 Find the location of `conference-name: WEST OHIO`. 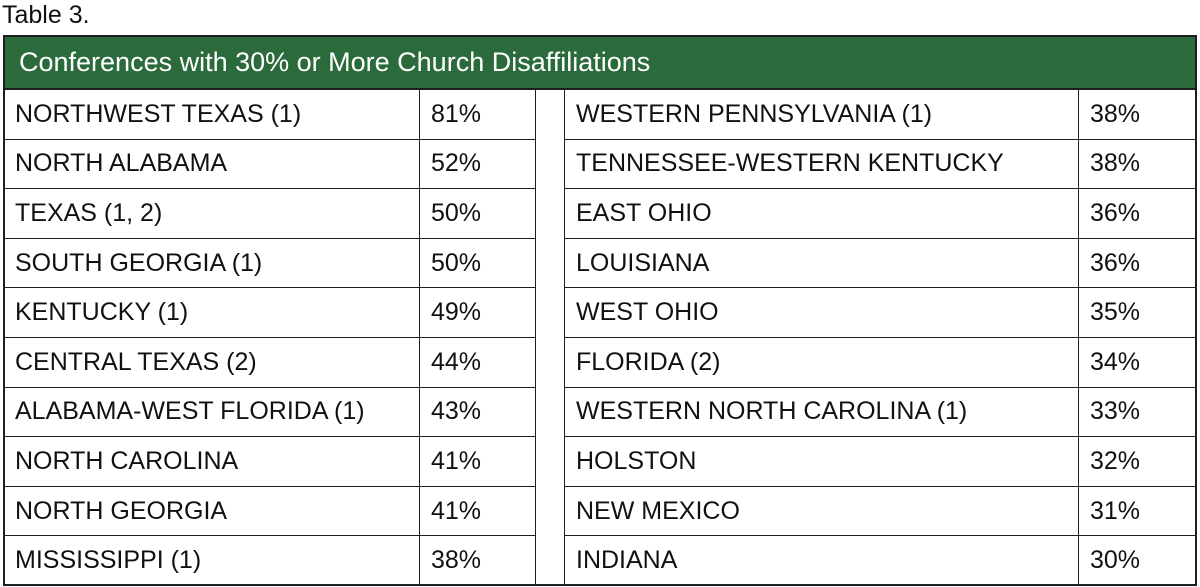

conference-name: WEST OHIO is located at coordinates (821, 312).